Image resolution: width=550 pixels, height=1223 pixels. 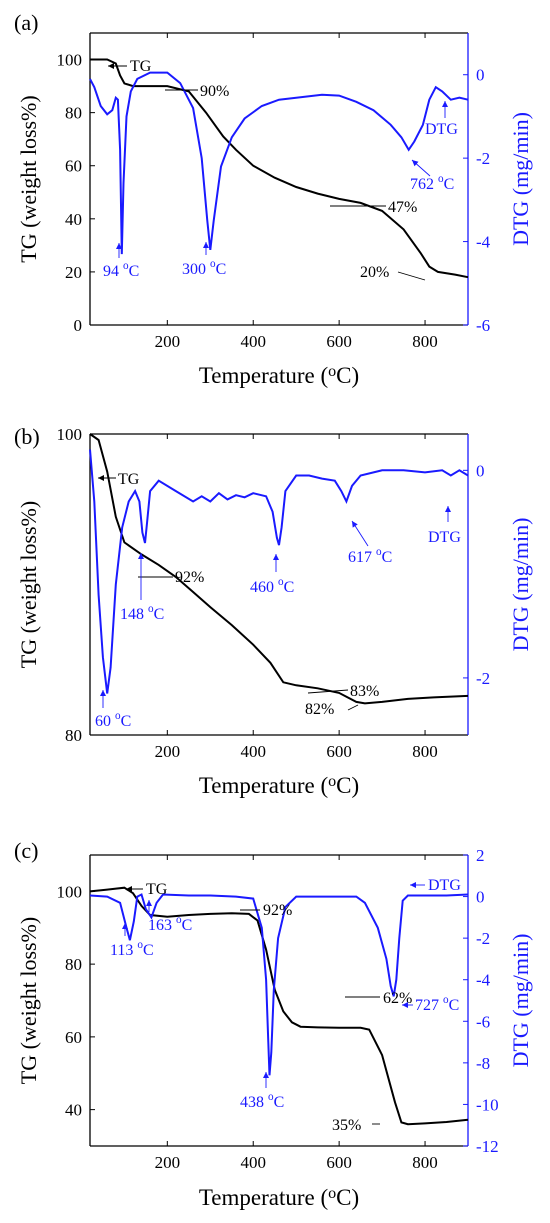 I want to click on annotation-label: 460 oC, so click(x=272, y=586).